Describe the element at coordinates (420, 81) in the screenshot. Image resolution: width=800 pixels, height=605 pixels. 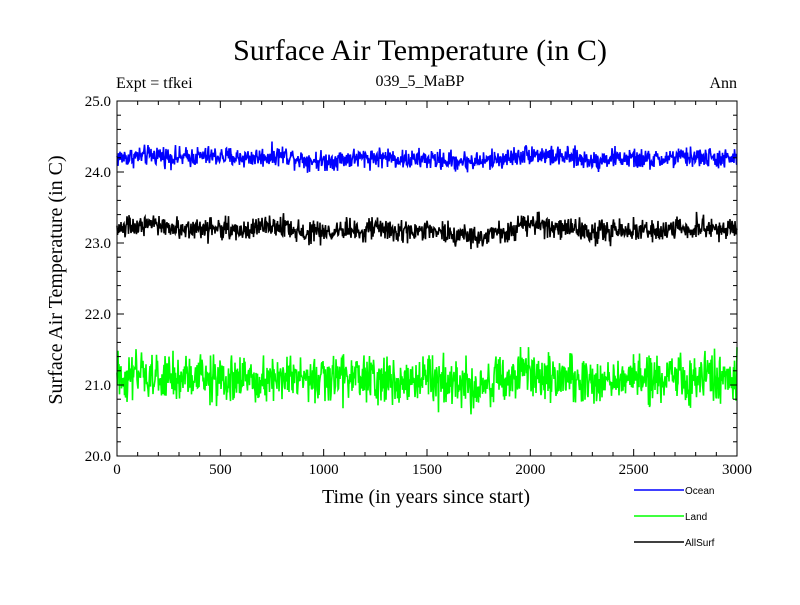
I see `chart-subtitle: 039_5_MaBP` at that location.